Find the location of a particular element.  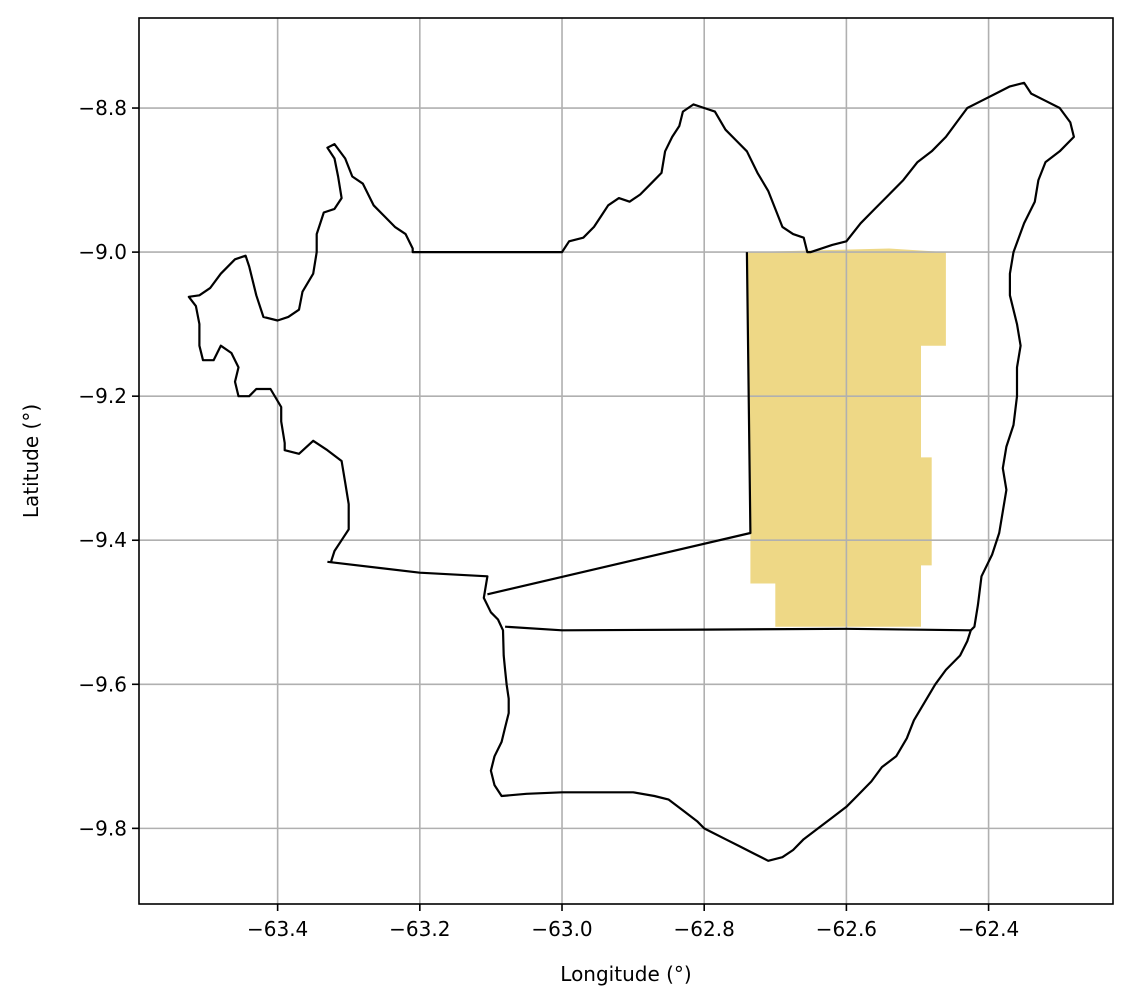

x-axis-ticks: −63.4 −63.2 −63.0 −62.8 −62.6 −62.4 is located at coordinates (633, 922).